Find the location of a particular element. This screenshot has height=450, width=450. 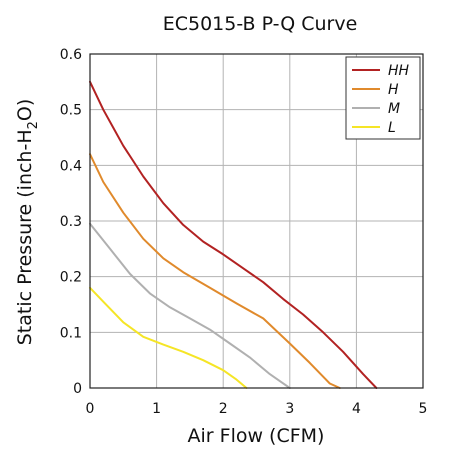

x-tick-label: 2 is located at coordinates (223, 409).